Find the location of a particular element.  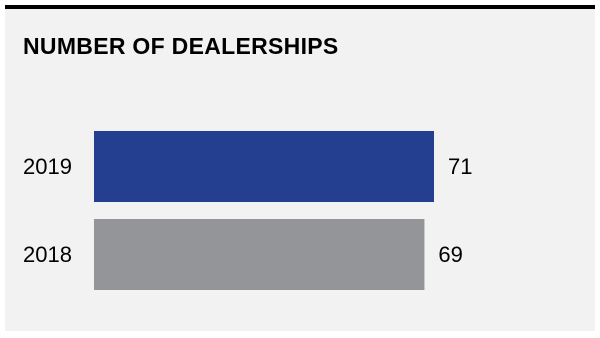

category-label-2019: 2019 is located at coordinates (47, 166).